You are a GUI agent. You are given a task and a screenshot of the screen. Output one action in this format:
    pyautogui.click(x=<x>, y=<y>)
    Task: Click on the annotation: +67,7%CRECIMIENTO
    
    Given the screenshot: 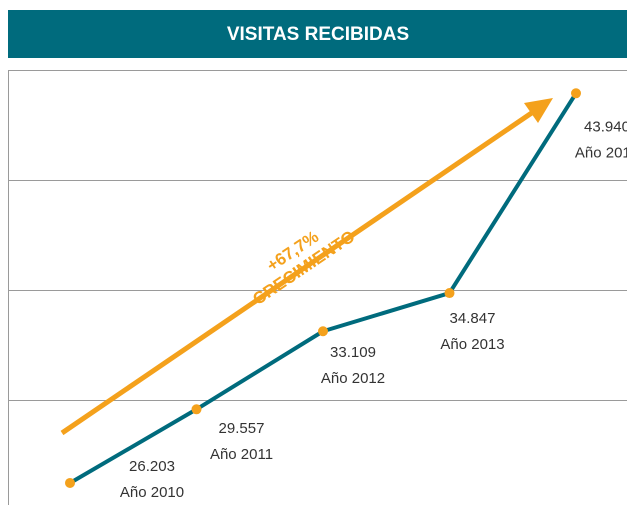 What is the action you would take?
    pyautogui.click(x=303, y=268)
    